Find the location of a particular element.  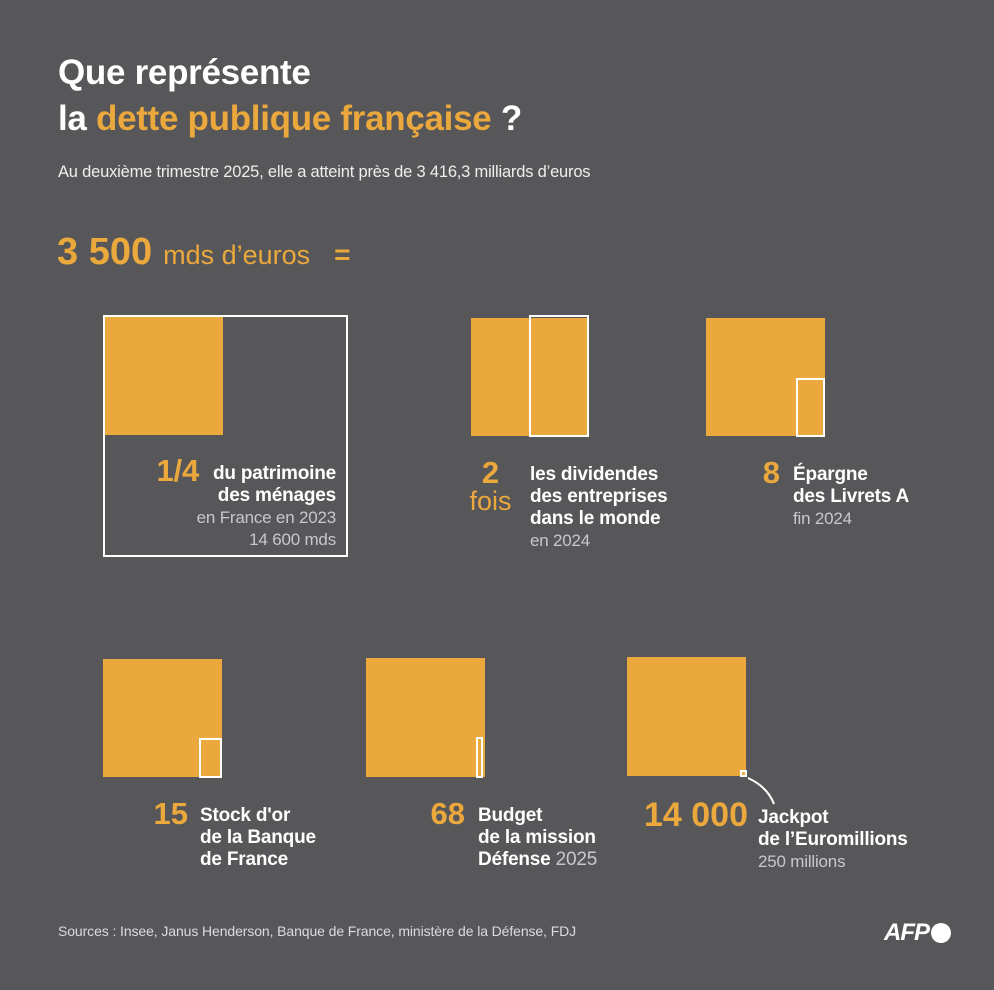

comparison-6-overlay-rect is located at coordinates (743, 773).